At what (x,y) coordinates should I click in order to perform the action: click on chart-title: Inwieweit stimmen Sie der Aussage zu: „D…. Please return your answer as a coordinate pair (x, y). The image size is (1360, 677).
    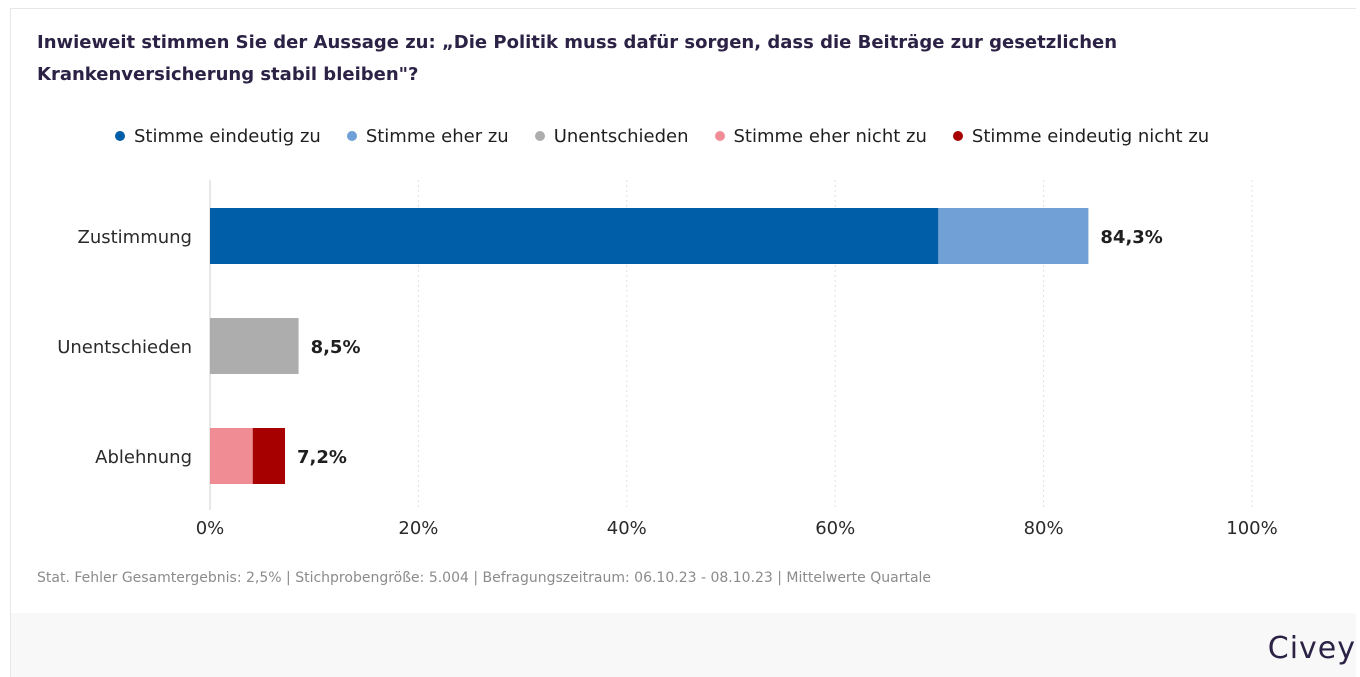
    Looking at the image, I should click on (577, 58).